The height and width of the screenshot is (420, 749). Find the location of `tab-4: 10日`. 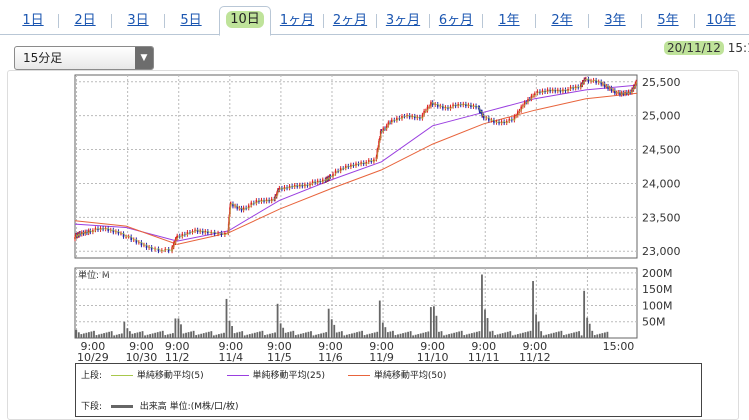

tab-4: 10日 is located at coordinates (245, 21).